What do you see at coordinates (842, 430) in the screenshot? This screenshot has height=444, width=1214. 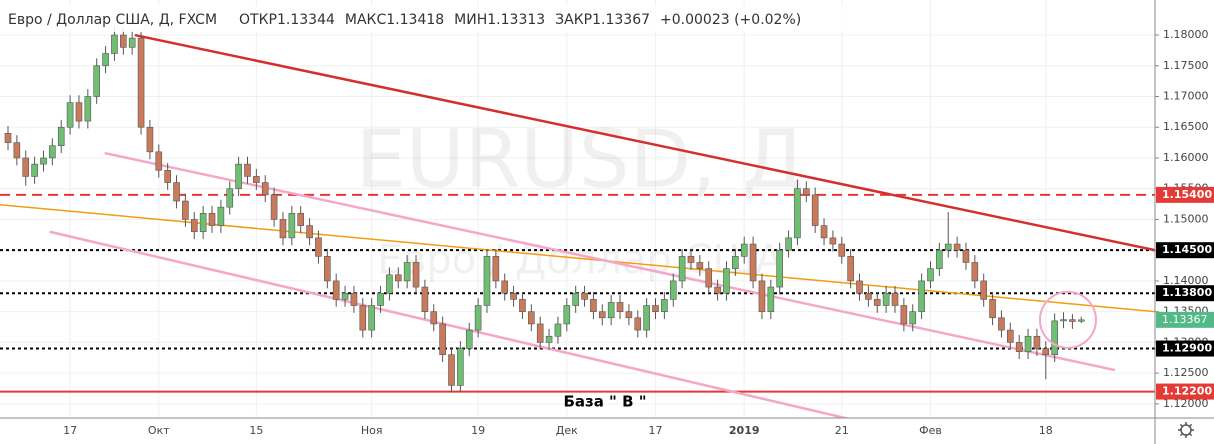 I see `x-tick-label: 21` at bounding box center [842, 430].